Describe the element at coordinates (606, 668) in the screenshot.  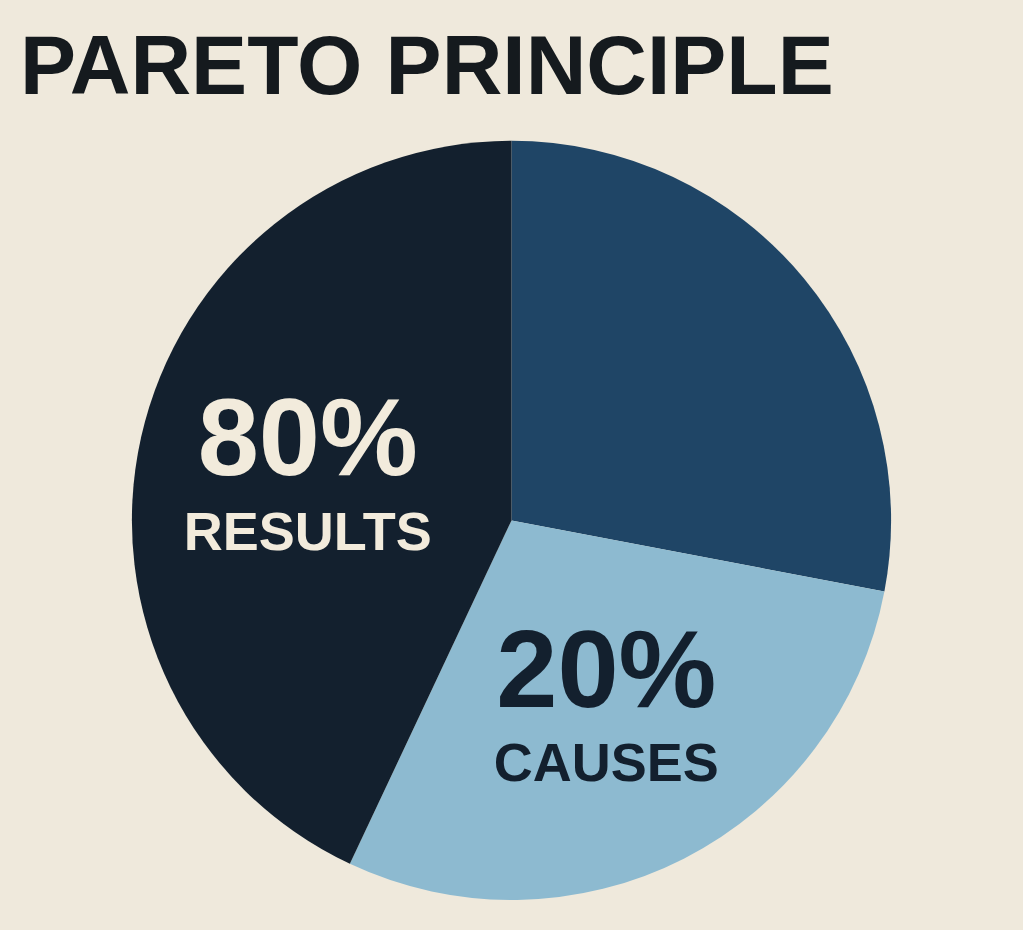
I see `text: 20%` at that location.